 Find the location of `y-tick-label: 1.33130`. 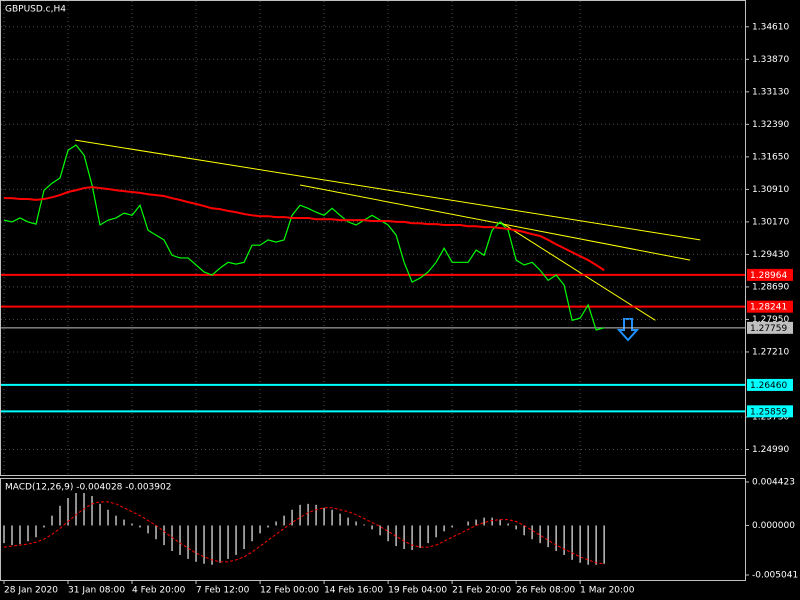

y-tick-label: 1.33130 is located at coordinates (770, 92).